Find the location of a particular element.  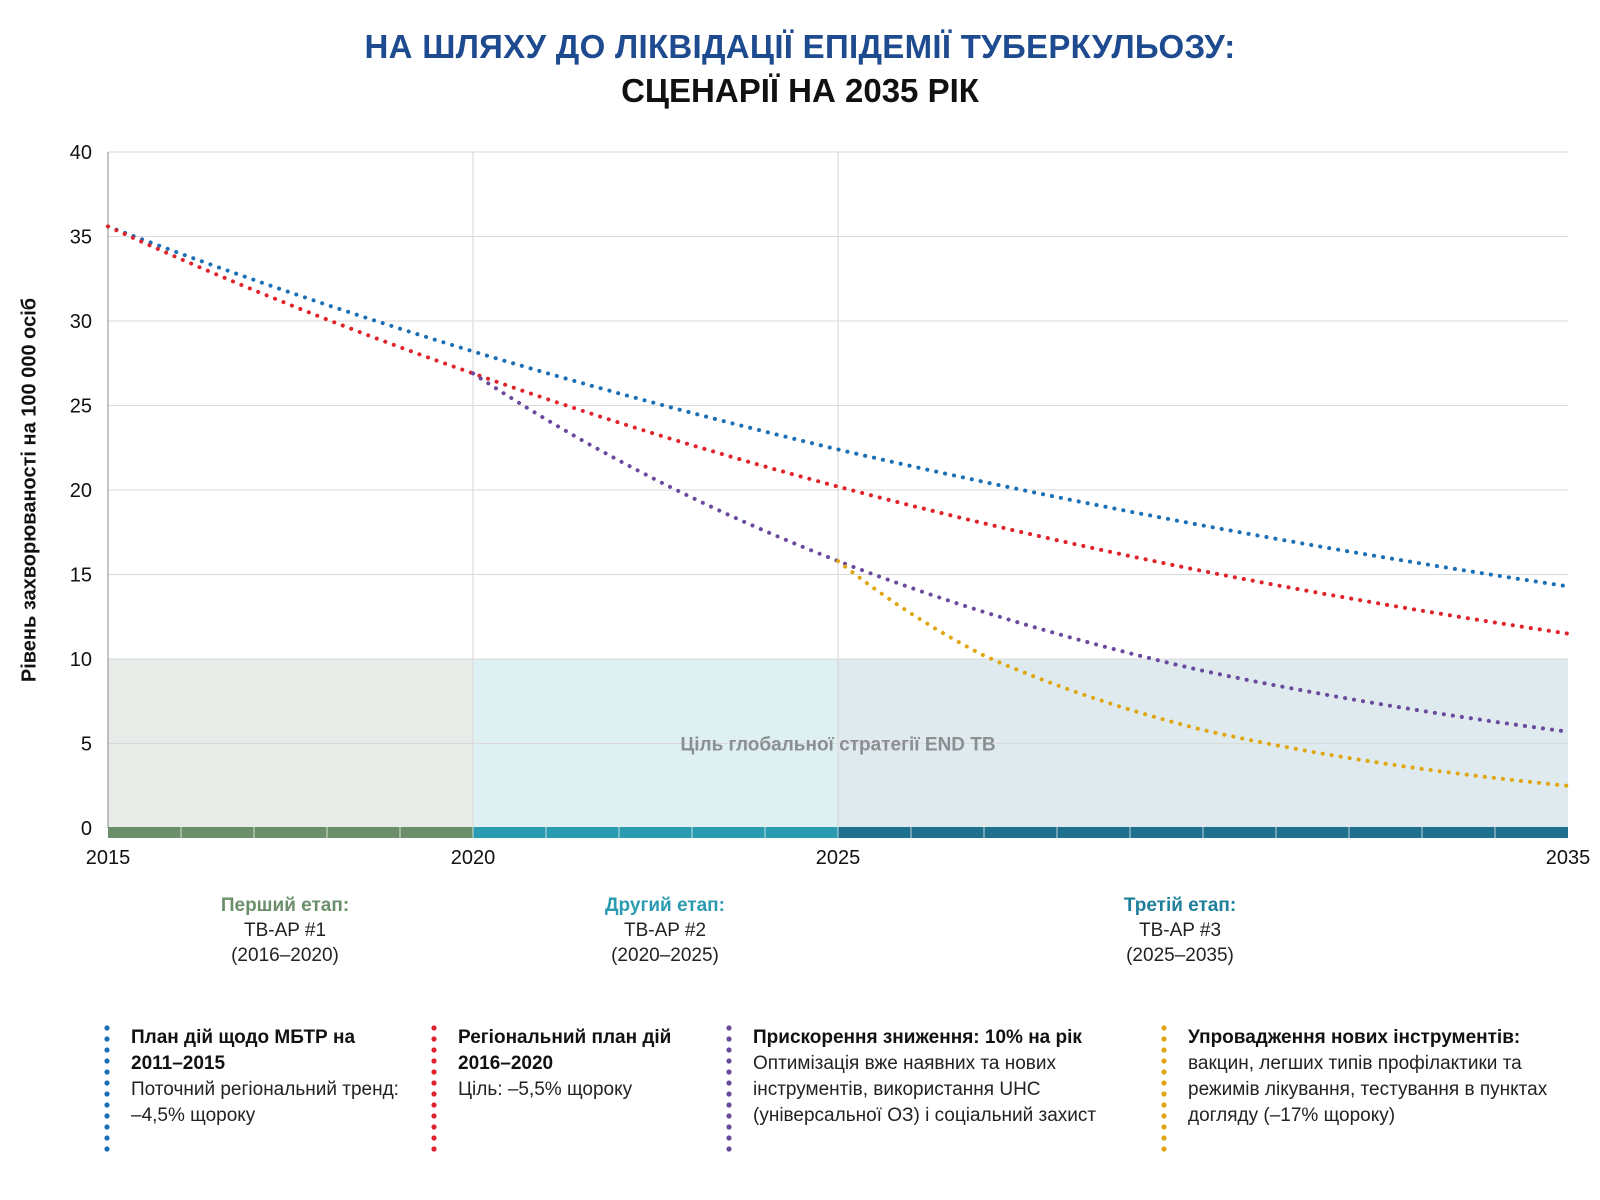

phase-1-plan: TB-AP #1 is located at coordinates (285, 930).